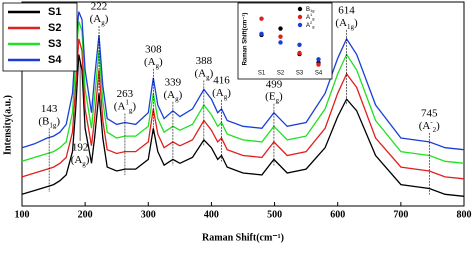 The width and height of the screenshot is (474, 265). Describe the element at coordinates (243, 237) in the screenshot. I see `x-axis-title: Raman Shift(cm⁻¹)` at that location.